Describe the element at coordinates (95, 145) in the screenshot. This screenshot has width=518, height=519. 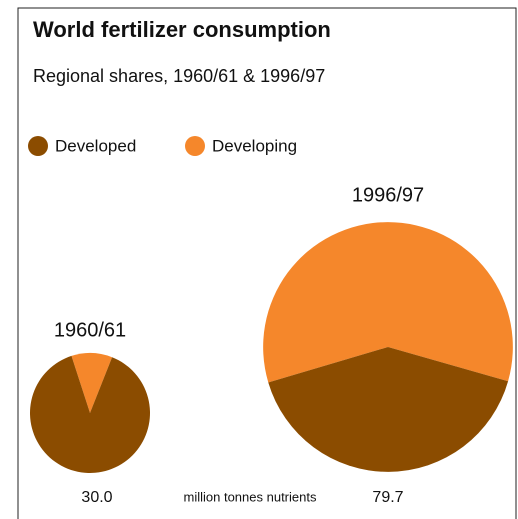
I see `legend-label: Developed` at that location.